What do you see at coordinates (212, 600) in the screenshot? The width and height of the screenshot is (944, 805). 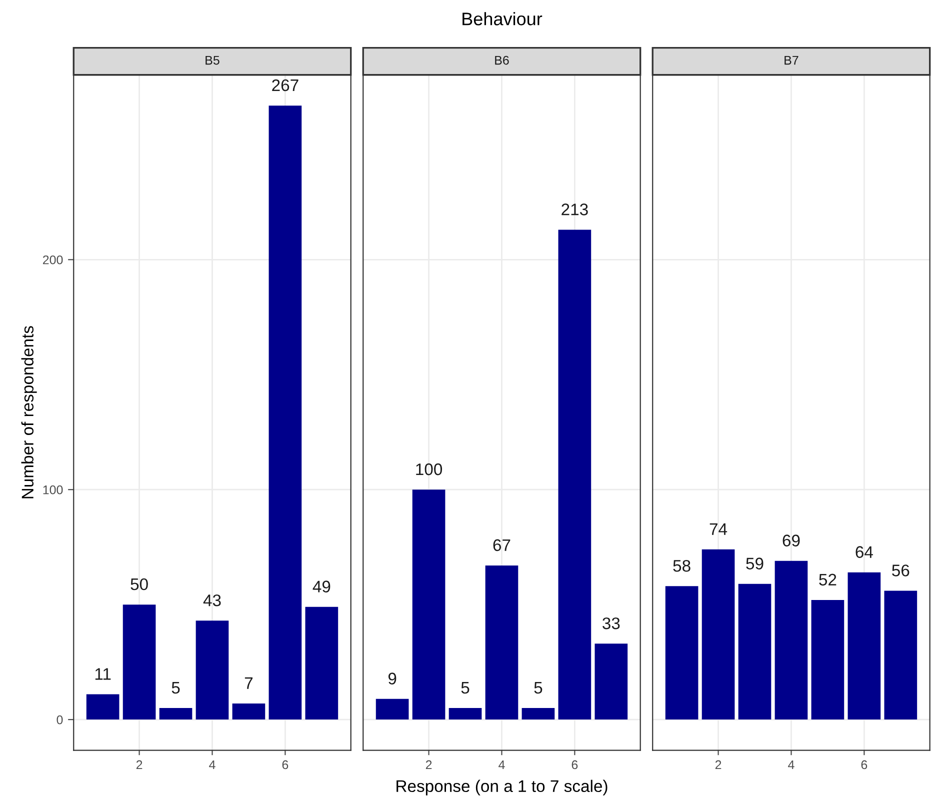 I see `data-label: 43` at bounding box center [212, 600].